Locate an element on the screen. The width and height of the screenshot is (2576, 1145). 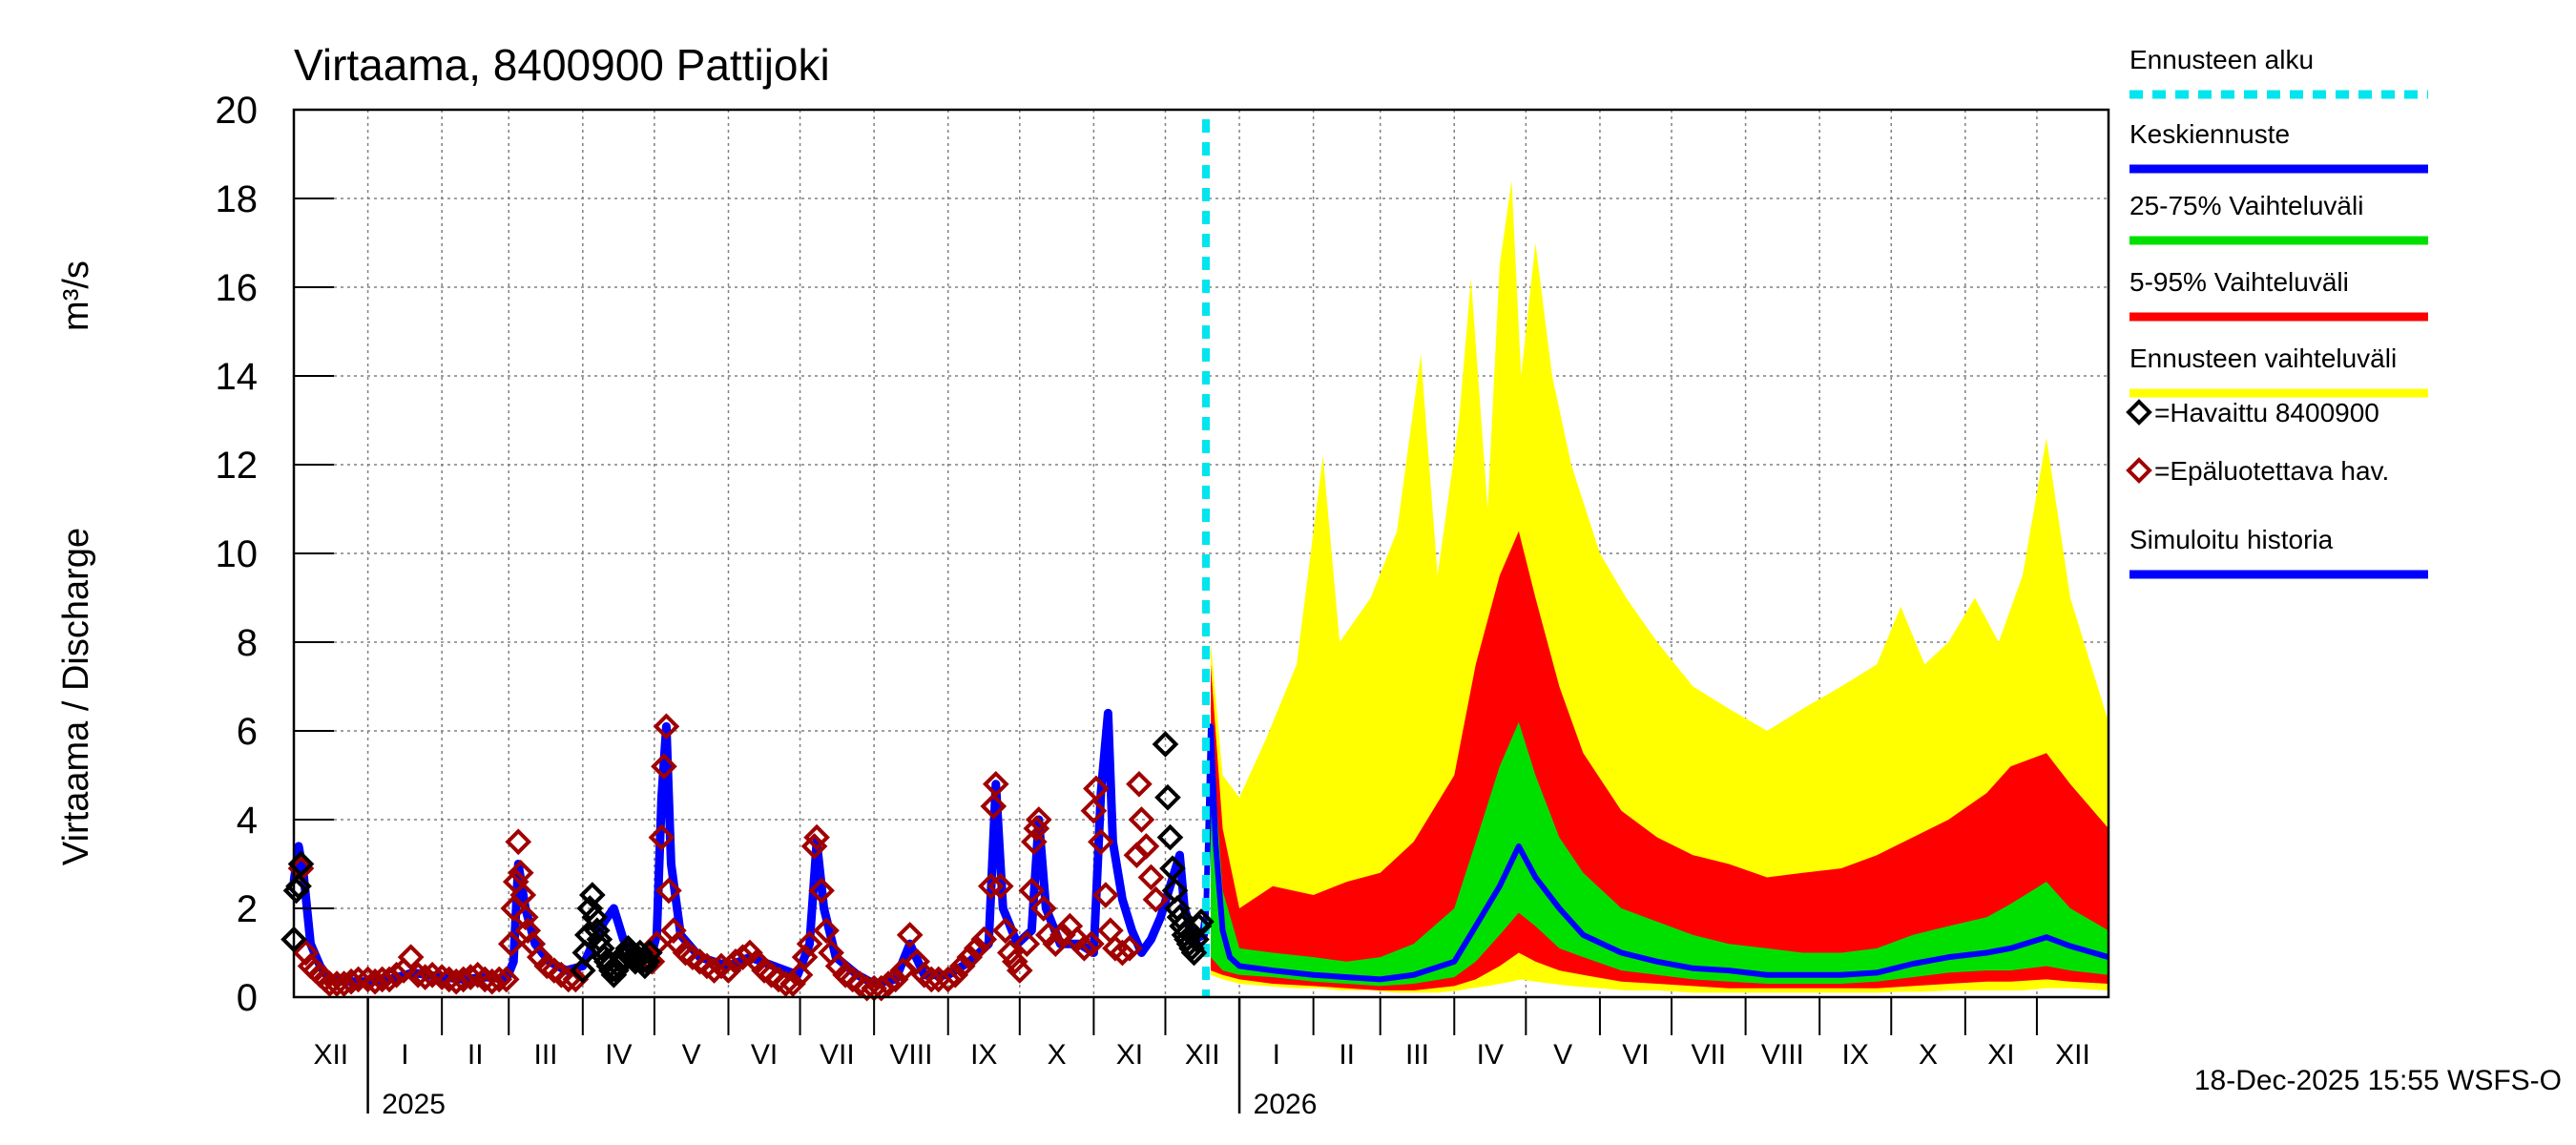
y-tick-label: 0 is located at coordinates (247, 998).